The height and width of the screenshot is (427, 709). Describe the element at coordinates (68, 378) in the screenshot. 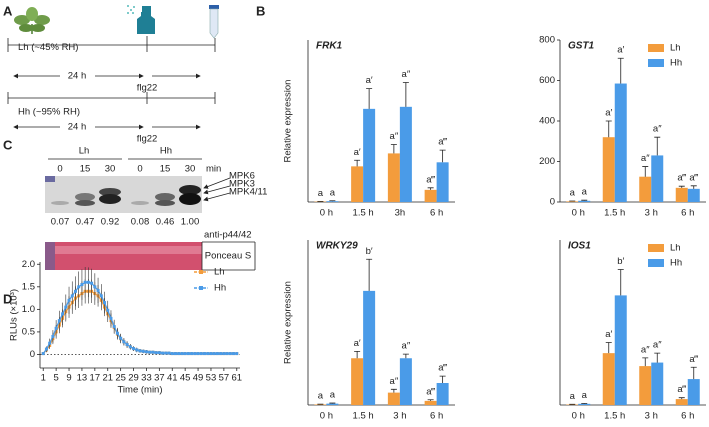

I see `x-tick-label: 9` at that location.